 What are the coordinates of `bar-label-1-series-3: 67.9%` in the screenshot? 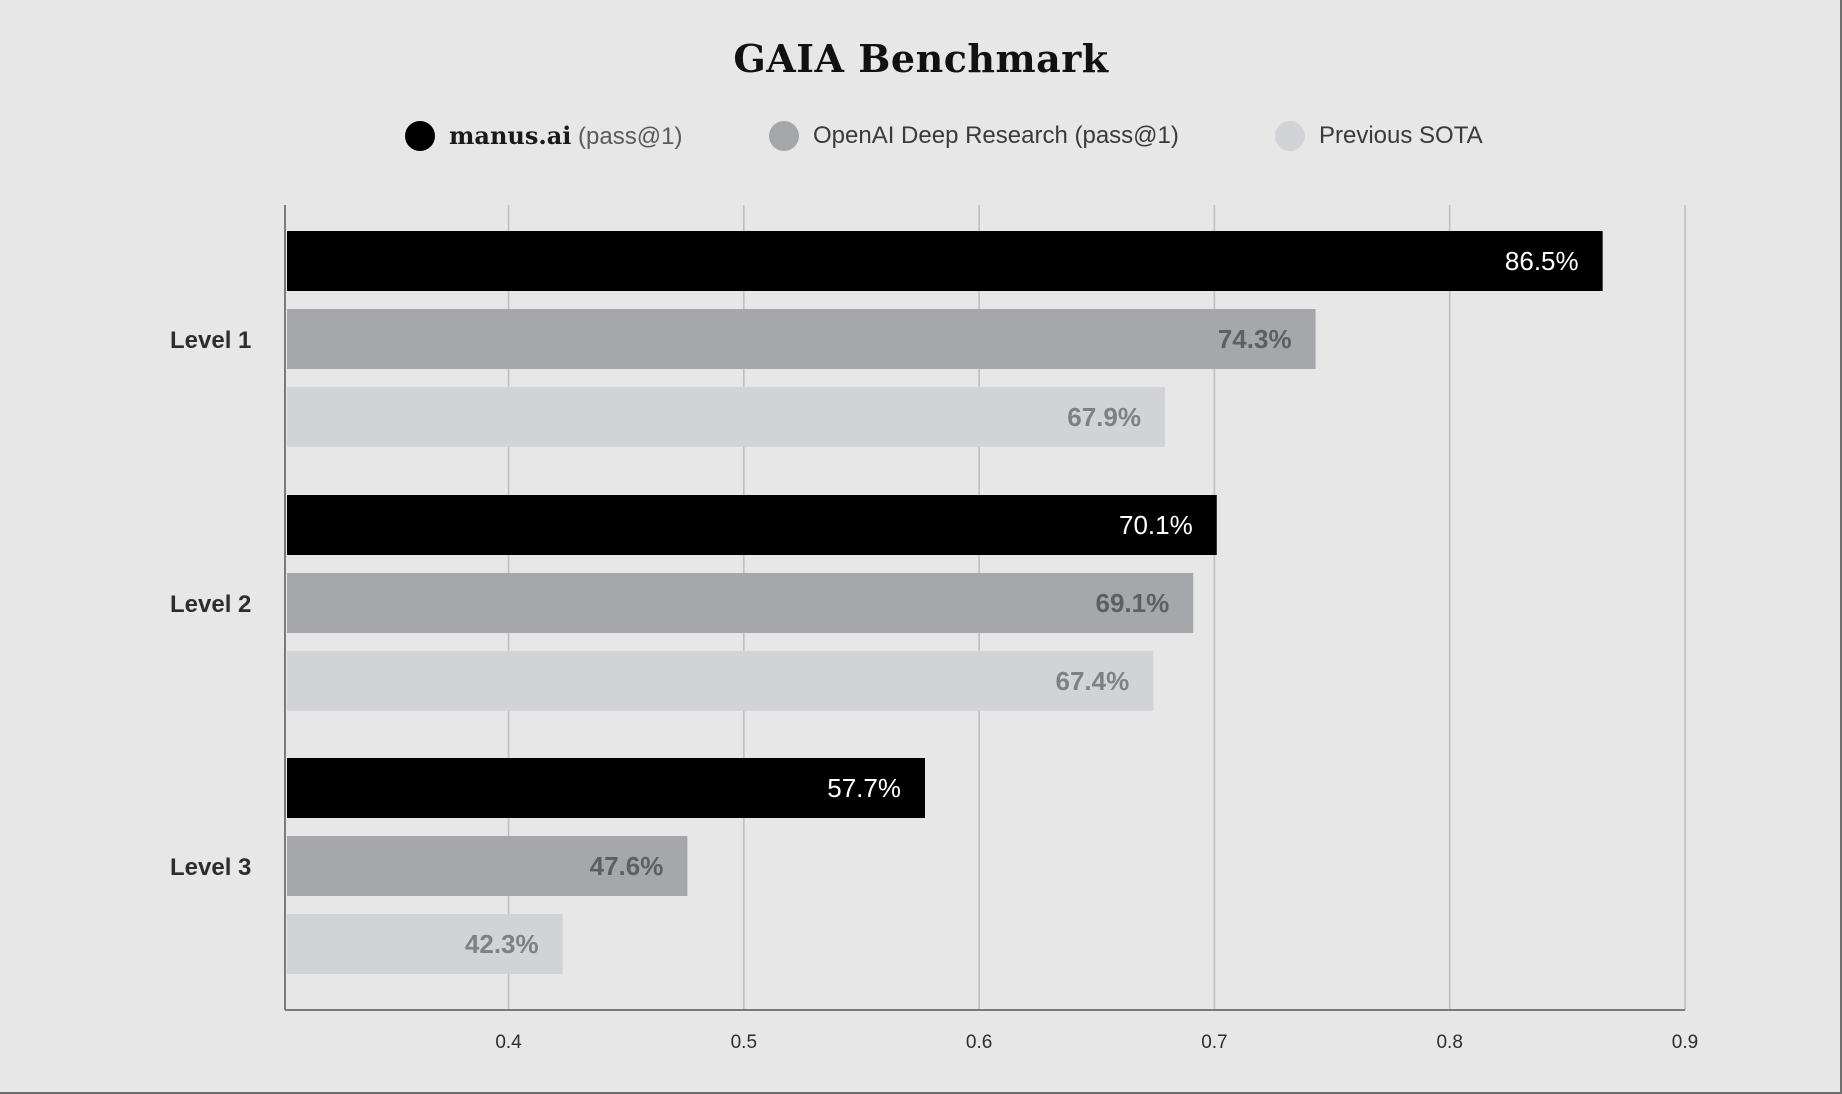 It's located at (1104, 417).